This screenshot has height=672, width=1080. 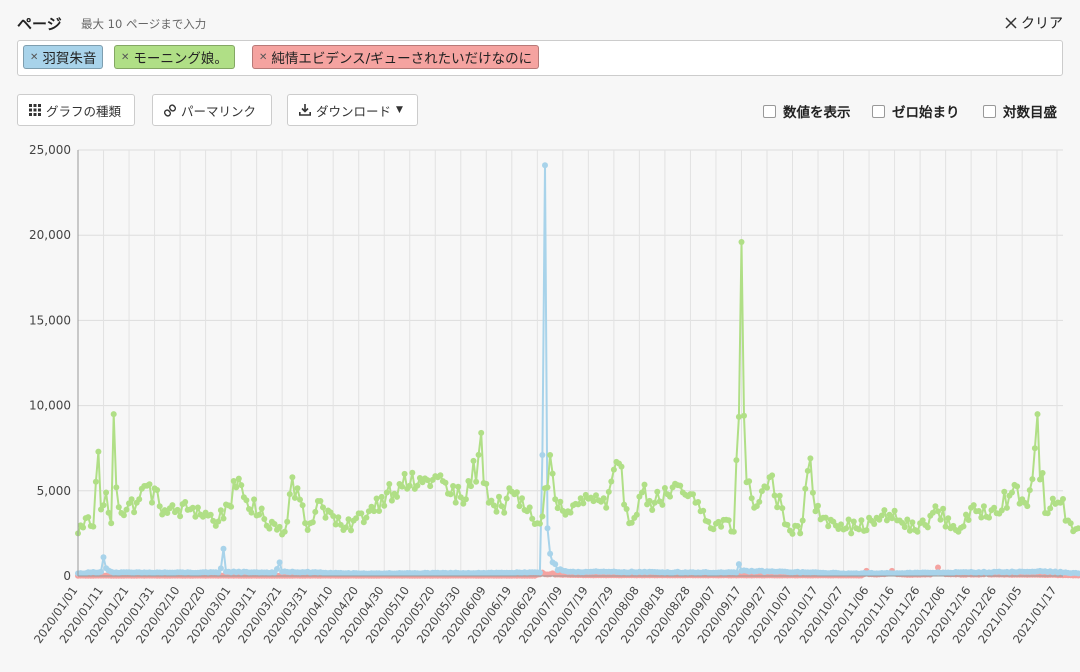 What do you see at coordinates (769, 111) in the screenshot?
I see `show-values-checkbox` at bounding box center [769, 111].